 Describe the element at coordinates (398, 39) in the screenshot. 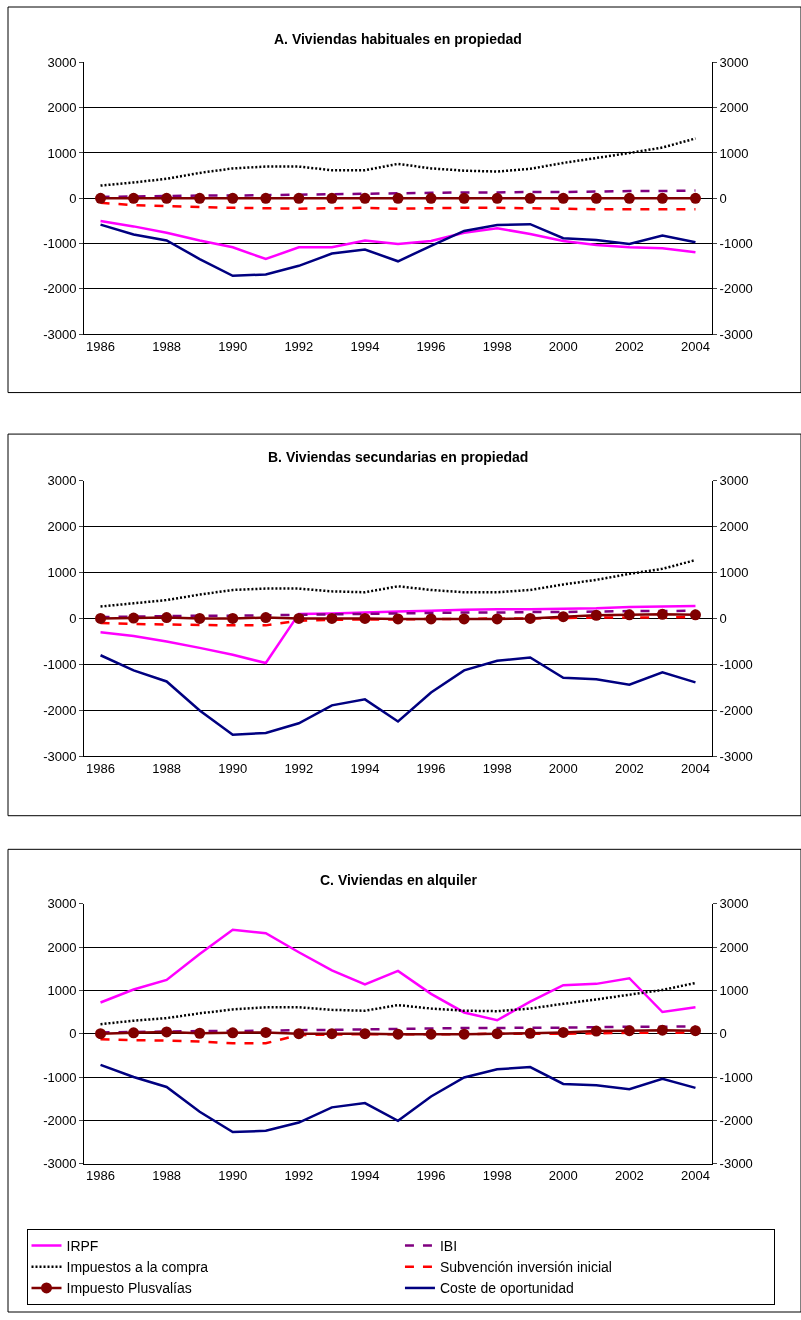

I see `chart-title: A. Viviendas habituales en propiedad` at that location.